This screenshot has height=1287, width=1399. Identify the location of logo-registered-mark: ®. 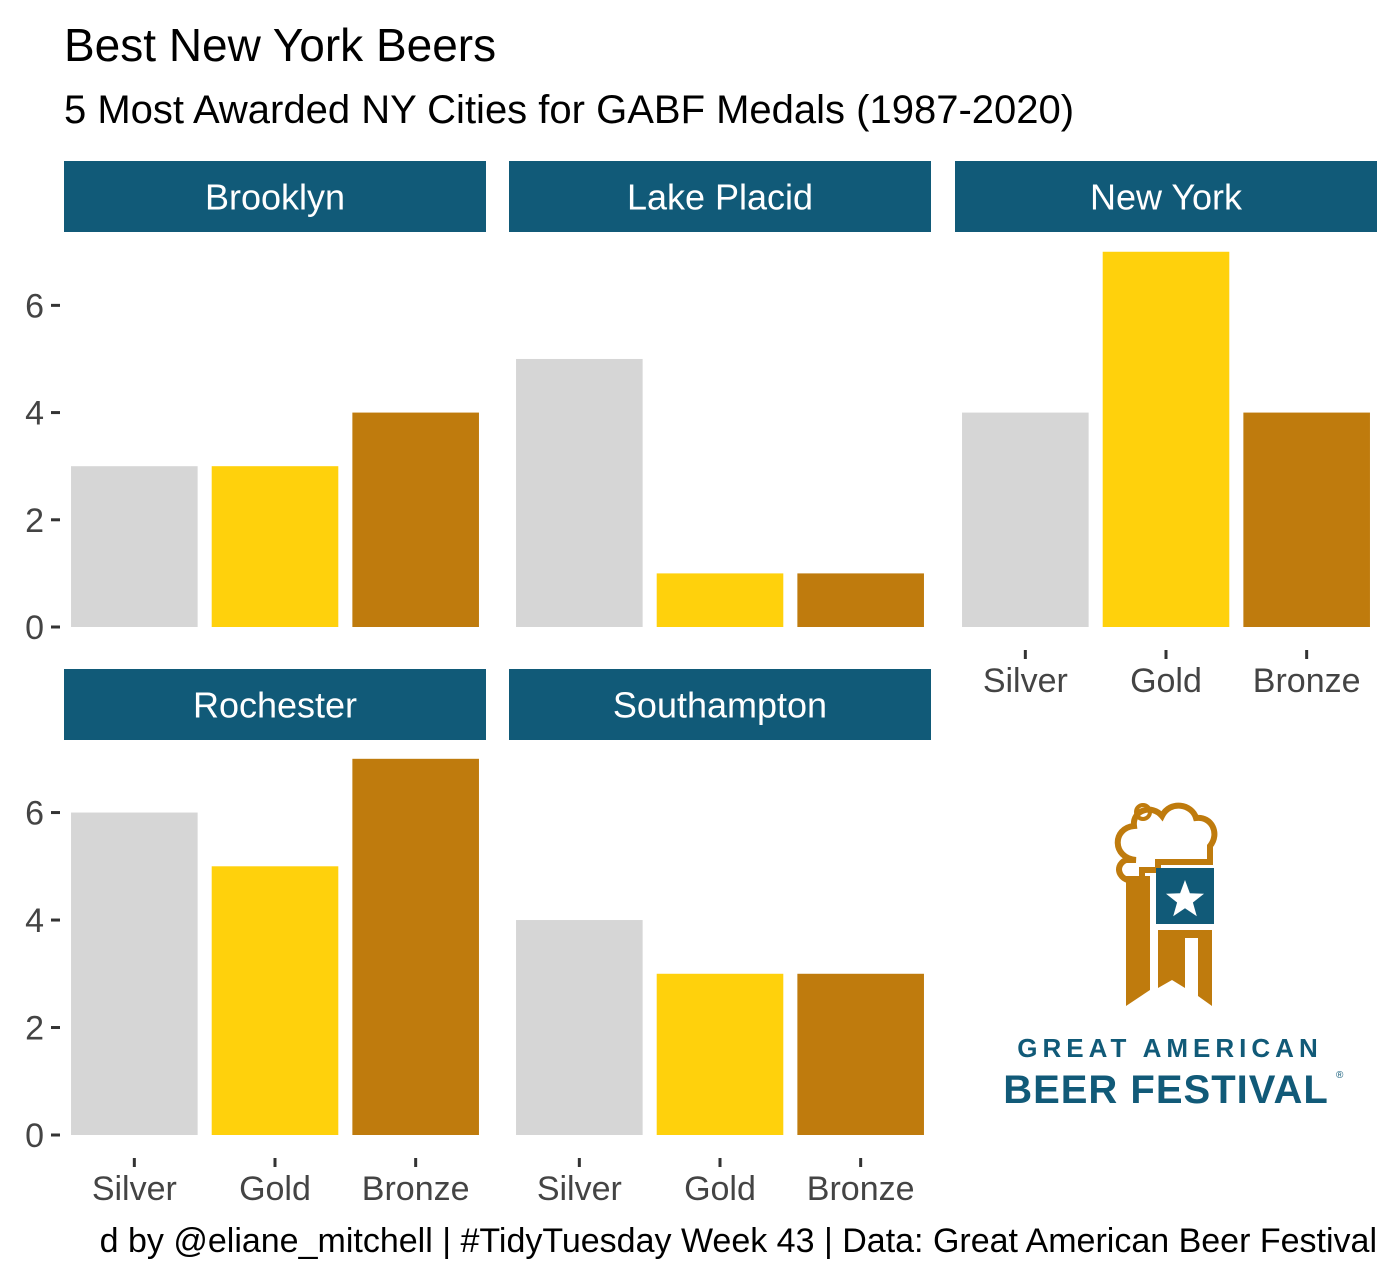
(1340, 1075).